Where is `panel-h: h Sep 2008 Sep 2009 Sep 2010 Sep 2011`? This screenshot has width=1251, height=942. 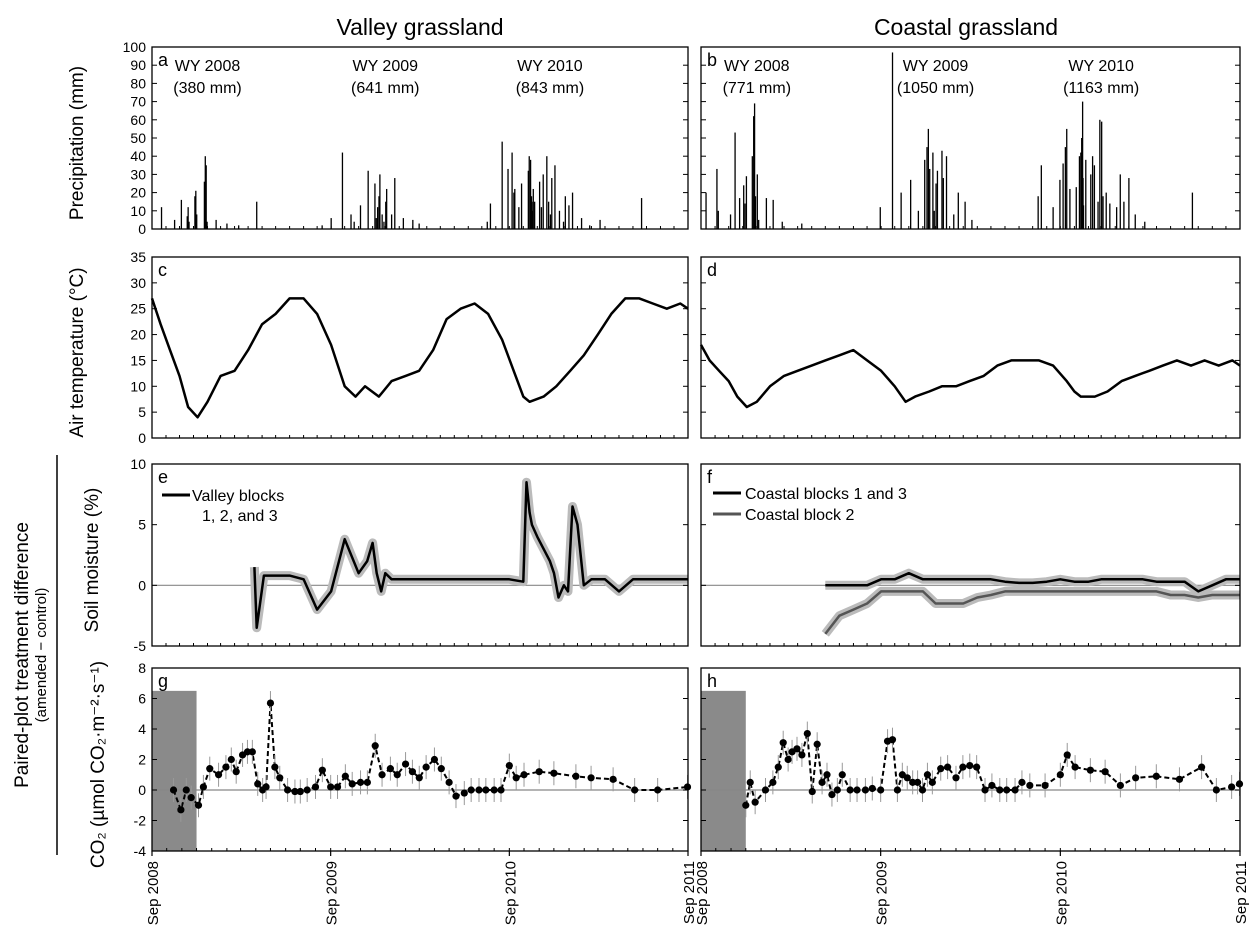
panel-h: h Sep 2008 Sep 2009 Sep 2010 Sep 2011 is located at coordinates (972, 796).